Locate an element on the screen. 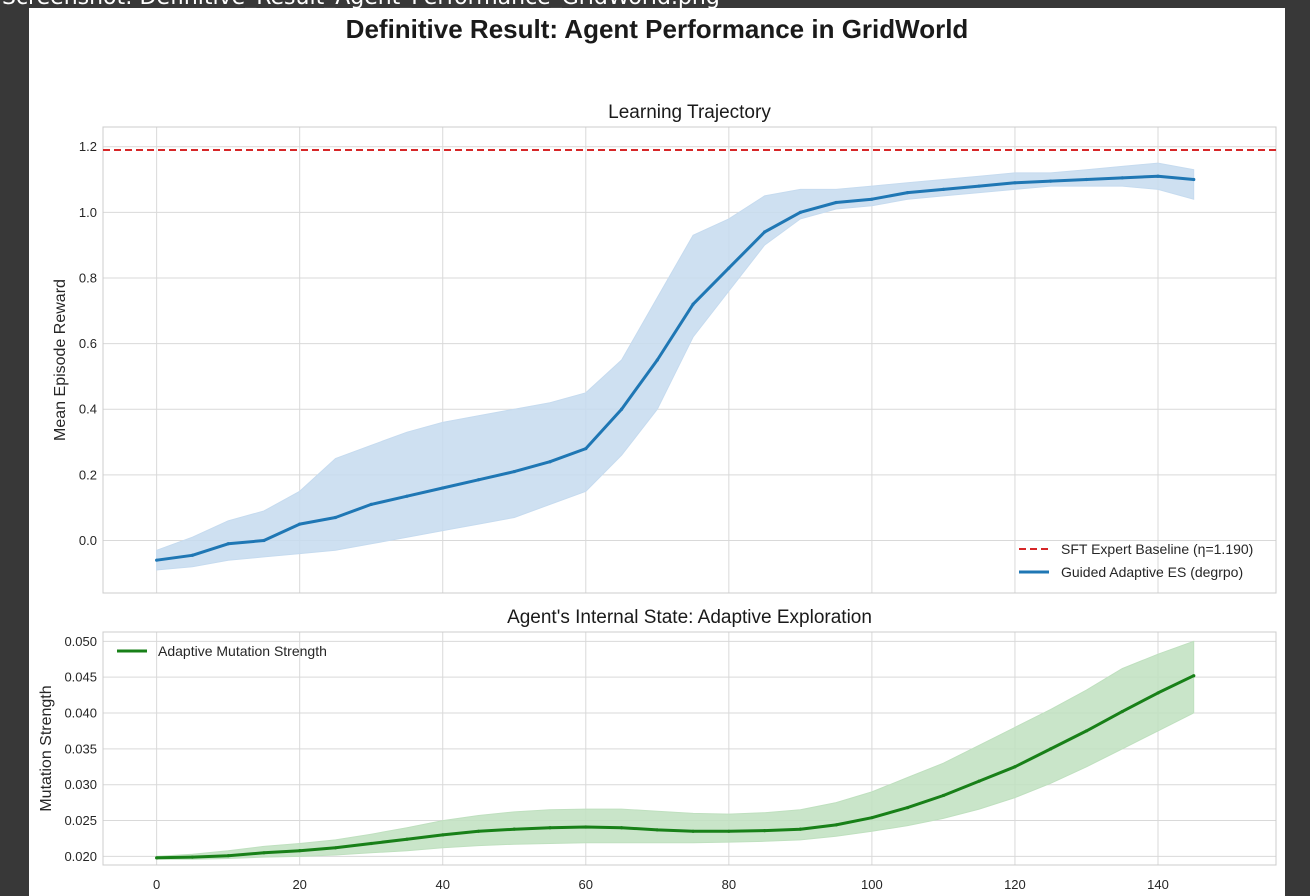  y-tick-label: 0.030 is located at coordinates (80, 784).